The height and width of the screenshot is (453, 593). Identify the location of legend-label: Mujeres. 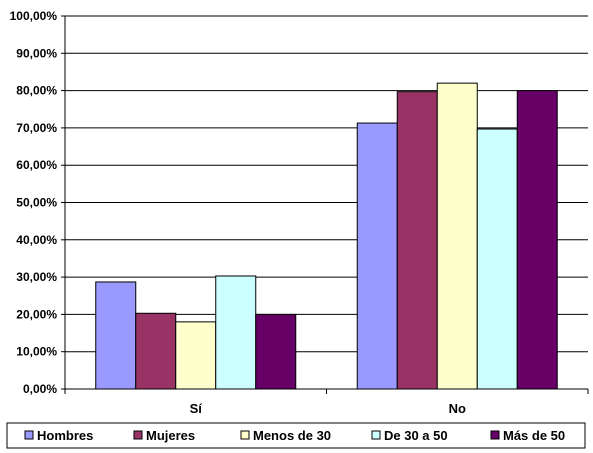
(170, 435).